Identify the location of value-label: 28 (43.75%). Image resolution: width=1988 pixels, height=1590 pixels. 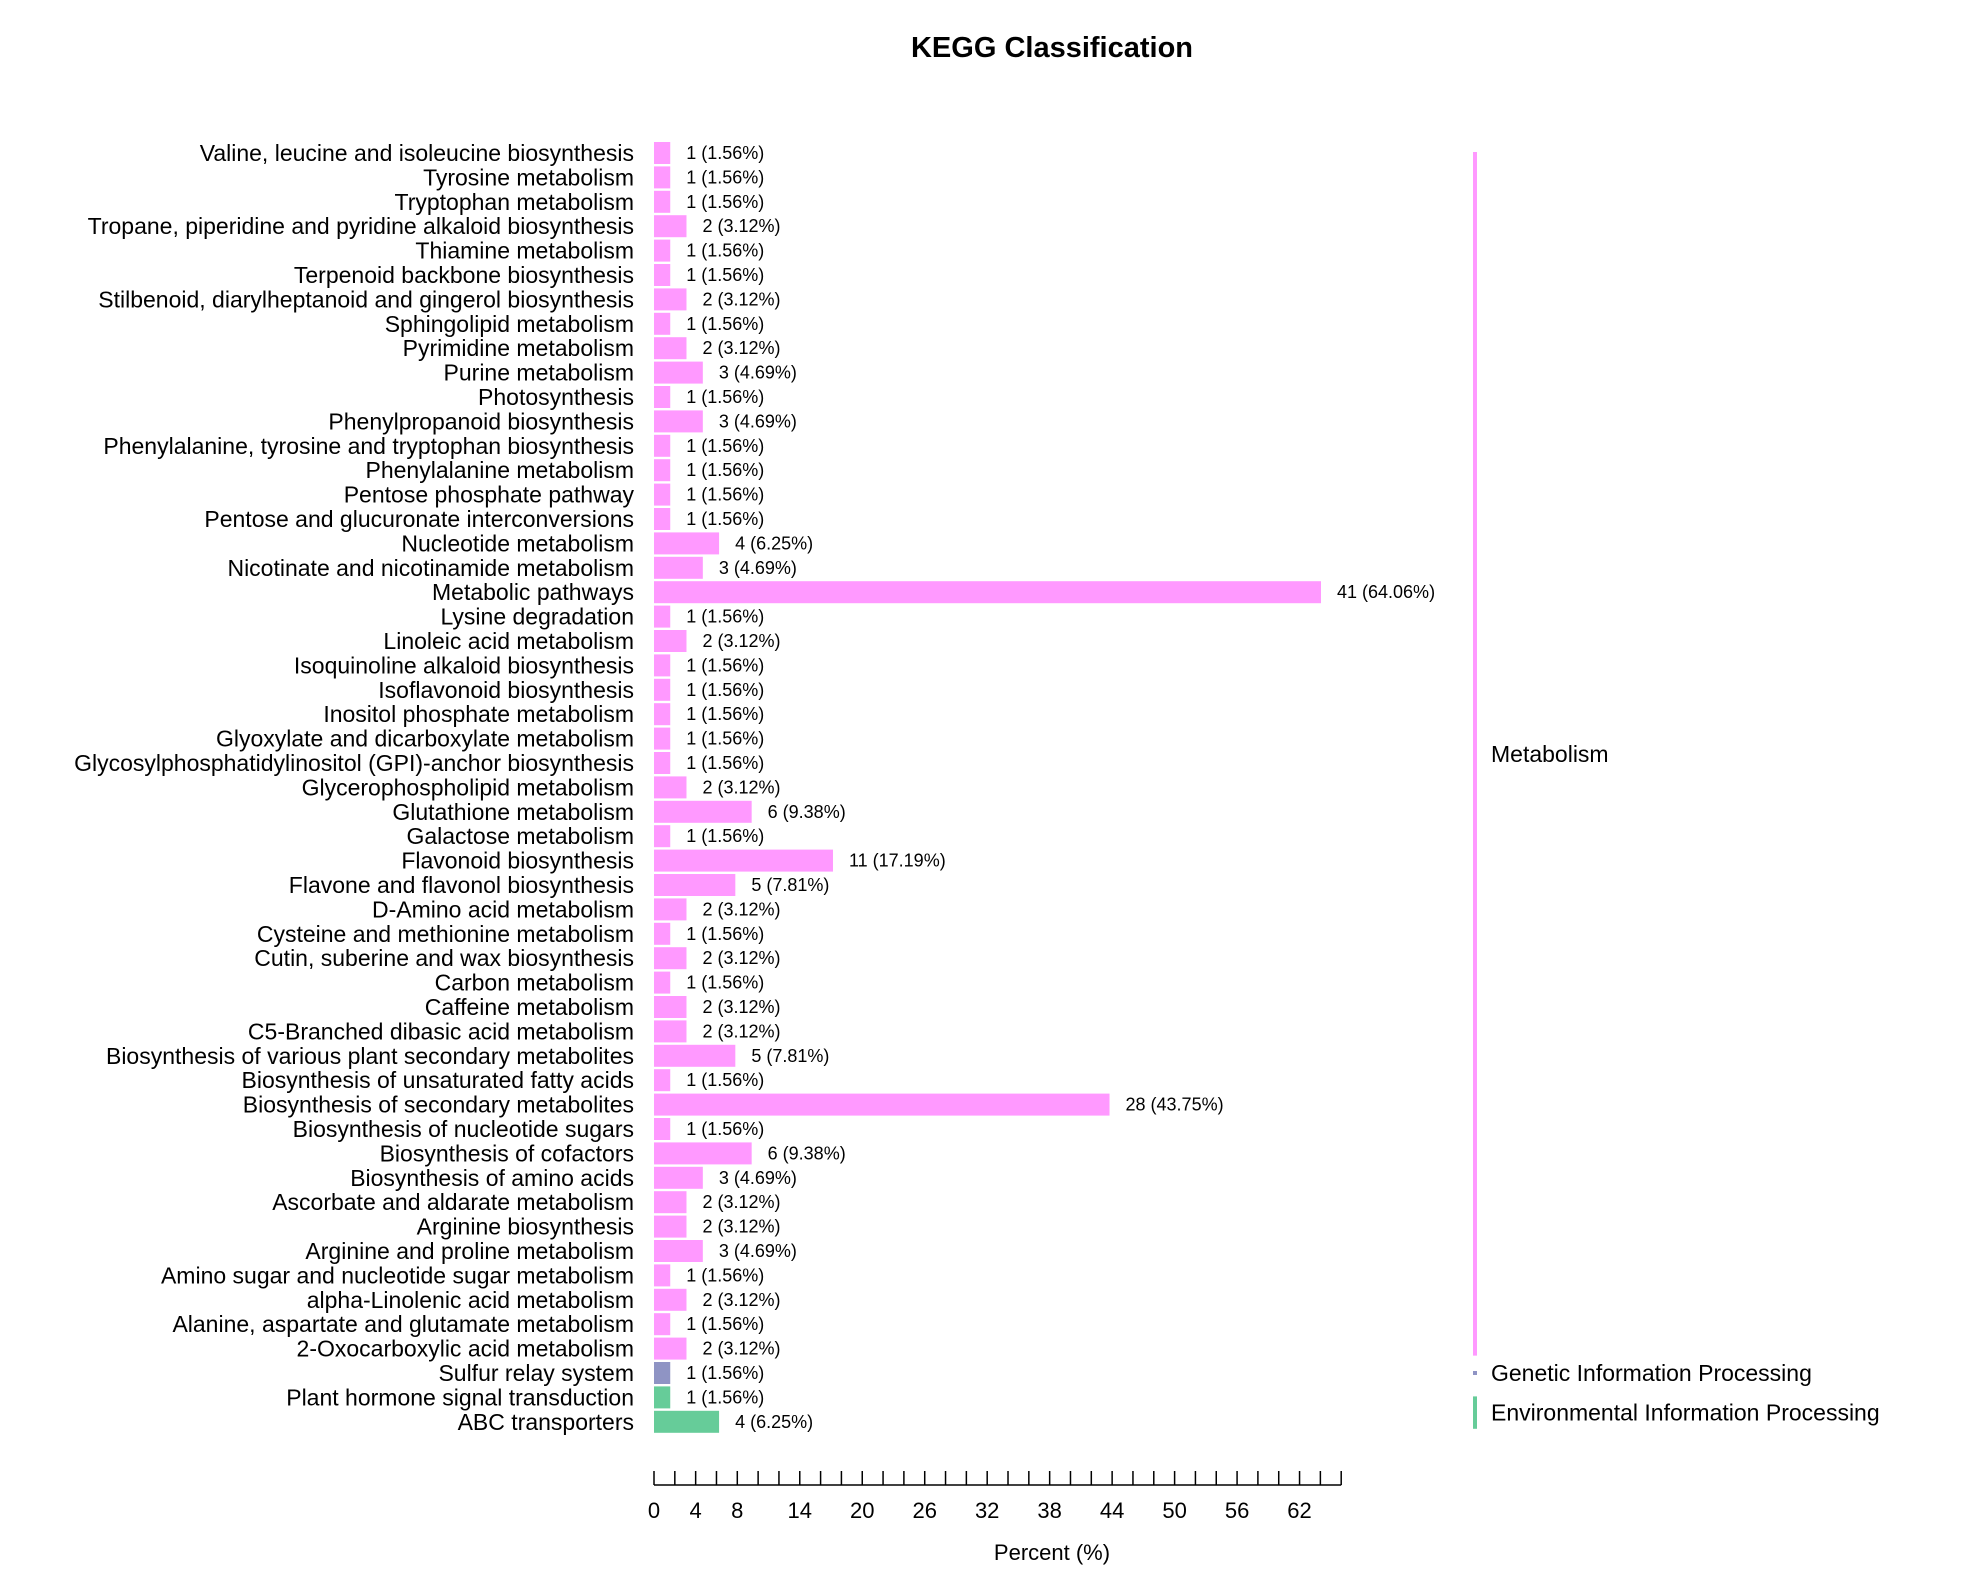
(1175, 1105).